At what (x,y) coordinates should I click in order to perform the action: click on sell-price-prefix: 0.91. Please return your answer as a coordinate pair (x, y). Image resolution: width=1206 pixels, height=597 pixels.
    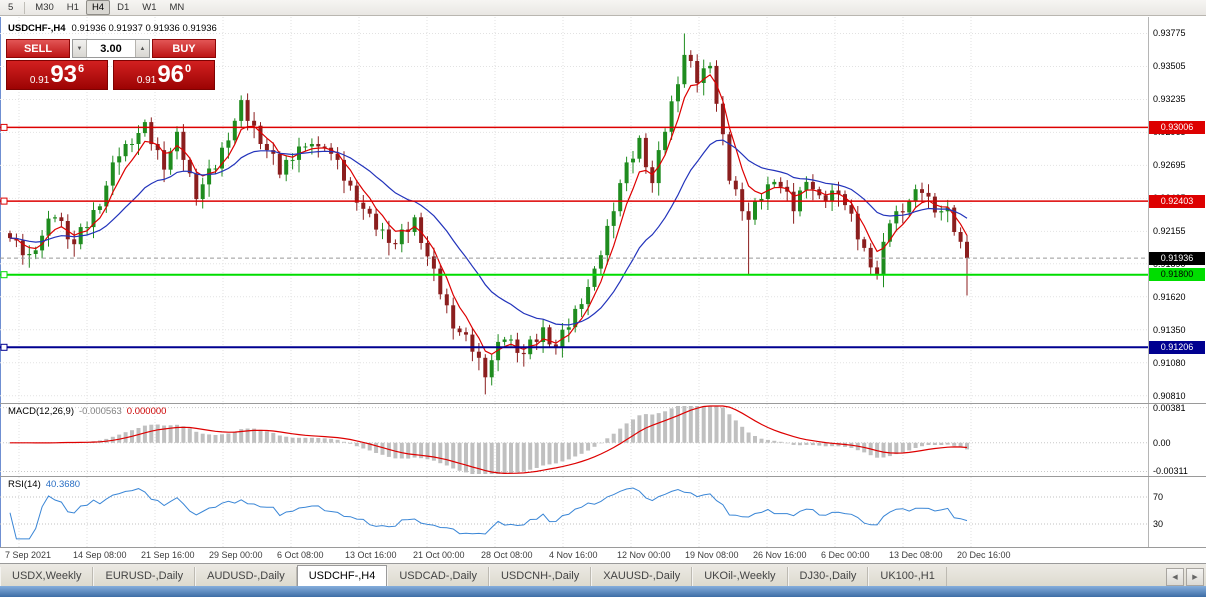
    Looking at the image, I should click on (39, 80).